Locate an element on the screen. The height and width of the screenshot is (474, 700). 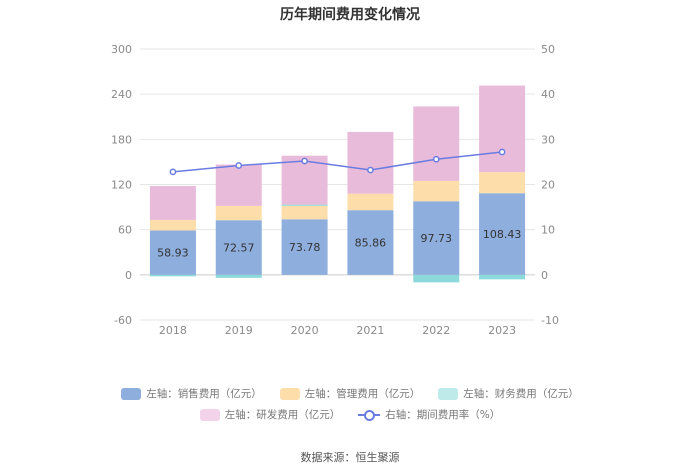
legend-item-sales: 左轴：销售费用（亿元） is located at coordinates (191, 393).